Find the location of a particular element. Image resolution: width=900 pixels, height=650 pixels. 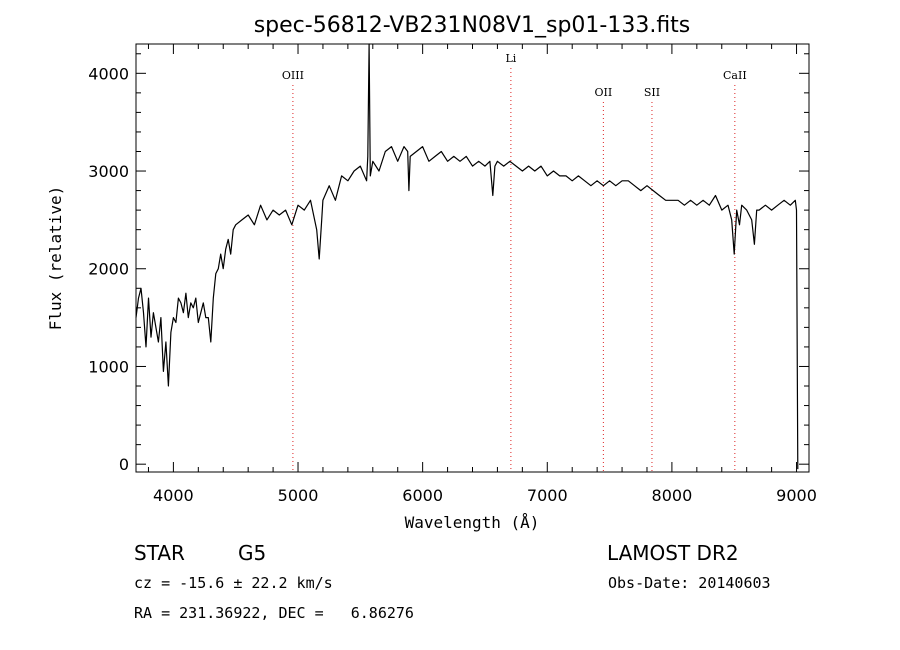

x-tick-label: 4000 is located at coordinates (173, 495).